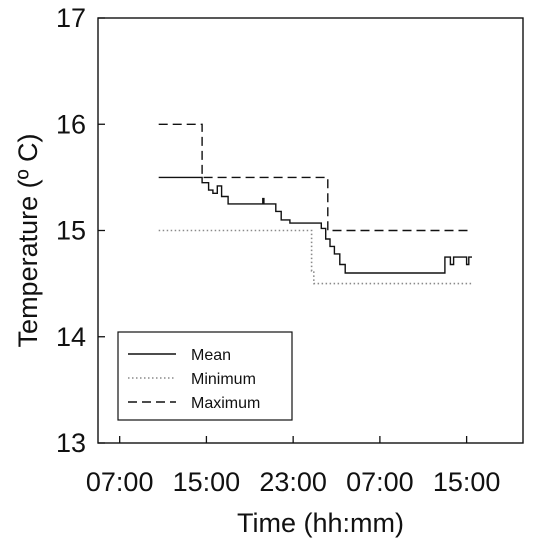 The image size is (540, 540). I want to click on y-tick-label: 16, so click(71, 124).